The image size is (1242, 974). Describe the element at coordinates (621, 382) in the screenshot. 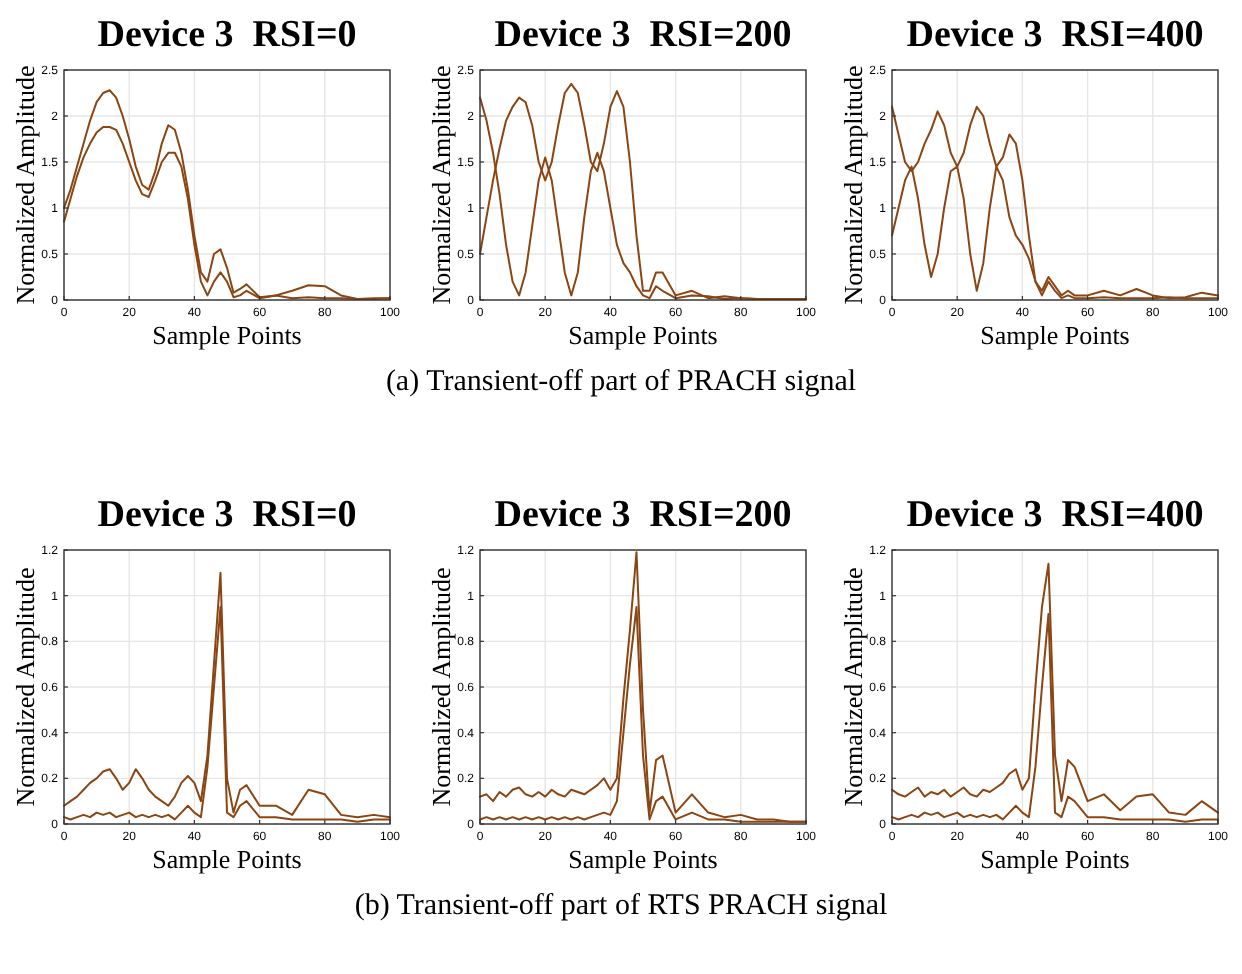

I see `text: (a) Transient-off part of PRACH signal` at that location.